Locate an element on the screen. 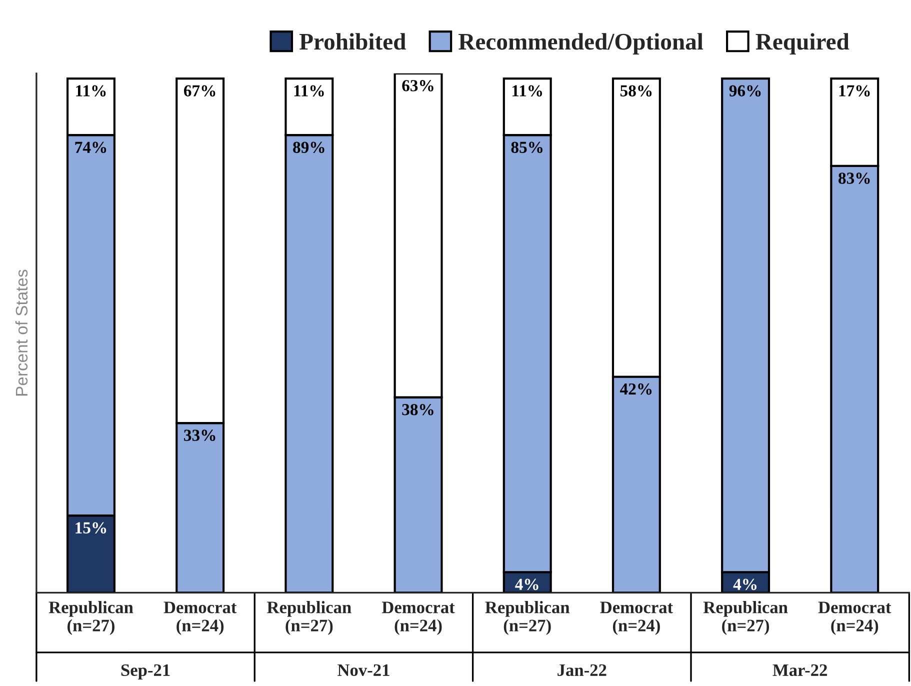 Image resolution: width=911 pixels, height=686 pixels. data-label: 83% is located at coordinates (854, 178).